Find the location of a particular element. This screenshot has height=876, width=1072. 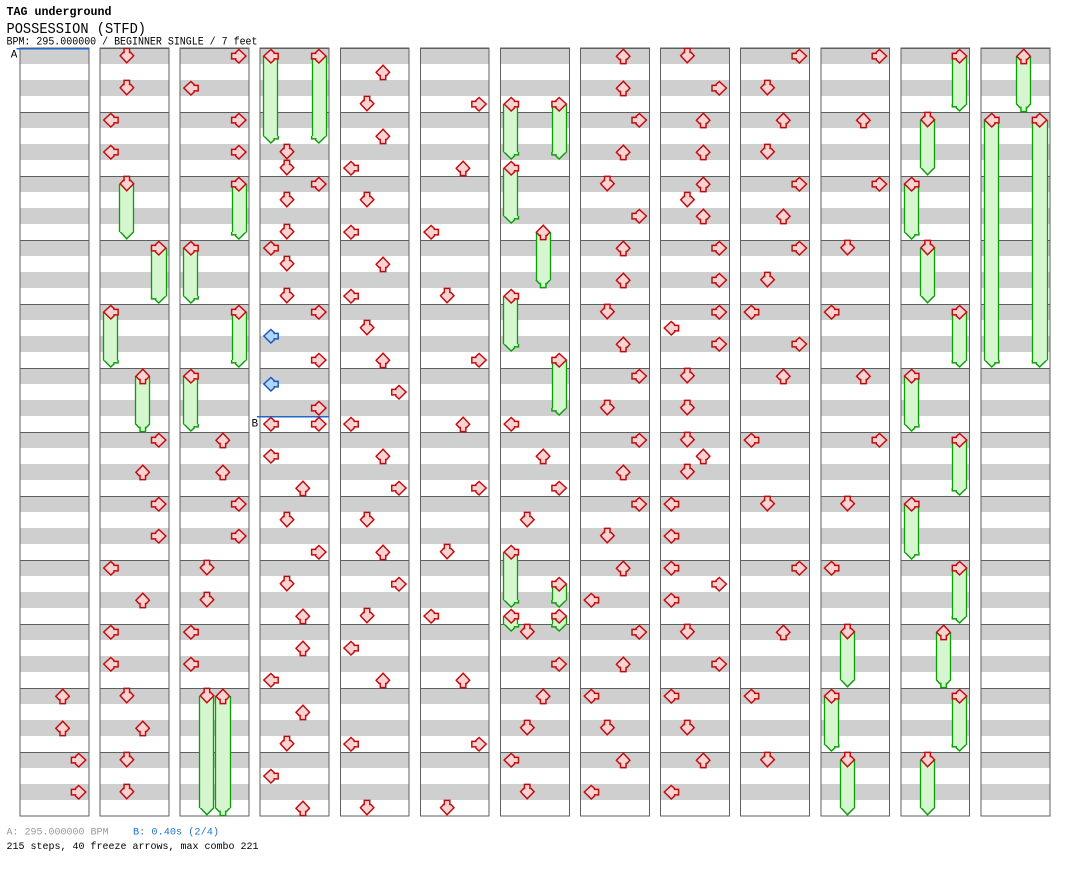

svg-text: B: 0.40s (2/4) is located at coordinates (176, 833).